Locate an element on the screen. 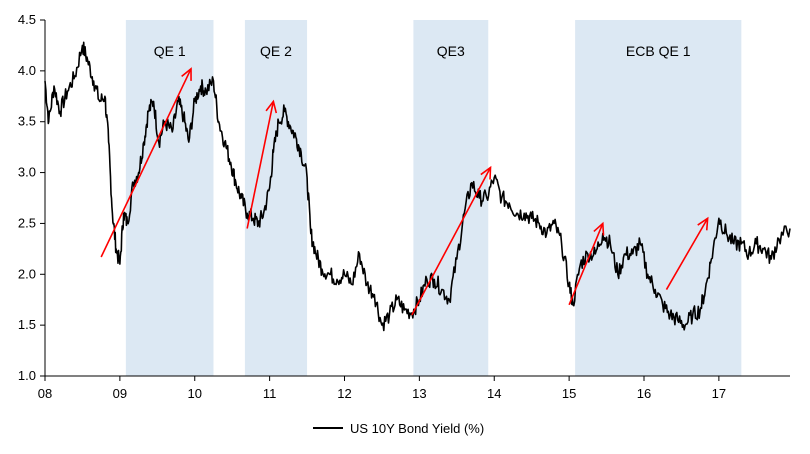 The width and height of the screenshot is (810, 454). x-tick-label-2: 10 is located at coordinates (195, 393).